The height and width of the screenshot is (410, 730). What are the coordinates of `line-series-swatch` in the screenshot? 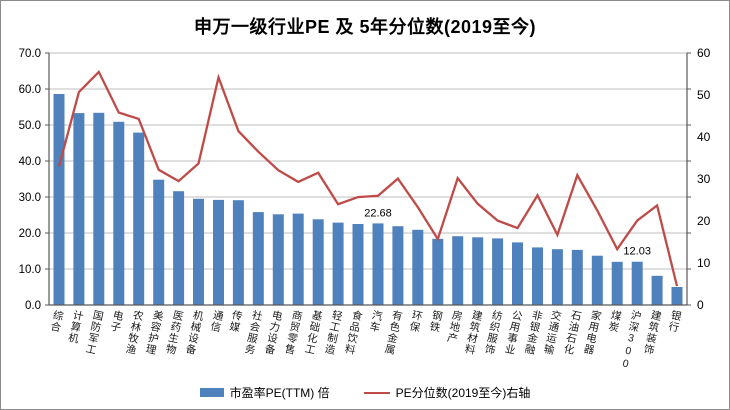 It's located at (376, 392).